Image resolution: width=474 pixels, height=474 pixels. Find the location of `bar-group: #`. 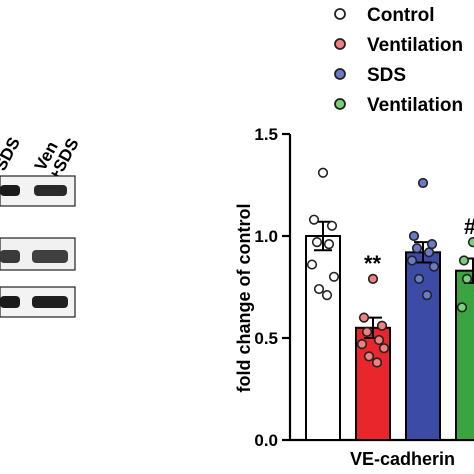

bar-group: # is located at coordinates (464, 327).